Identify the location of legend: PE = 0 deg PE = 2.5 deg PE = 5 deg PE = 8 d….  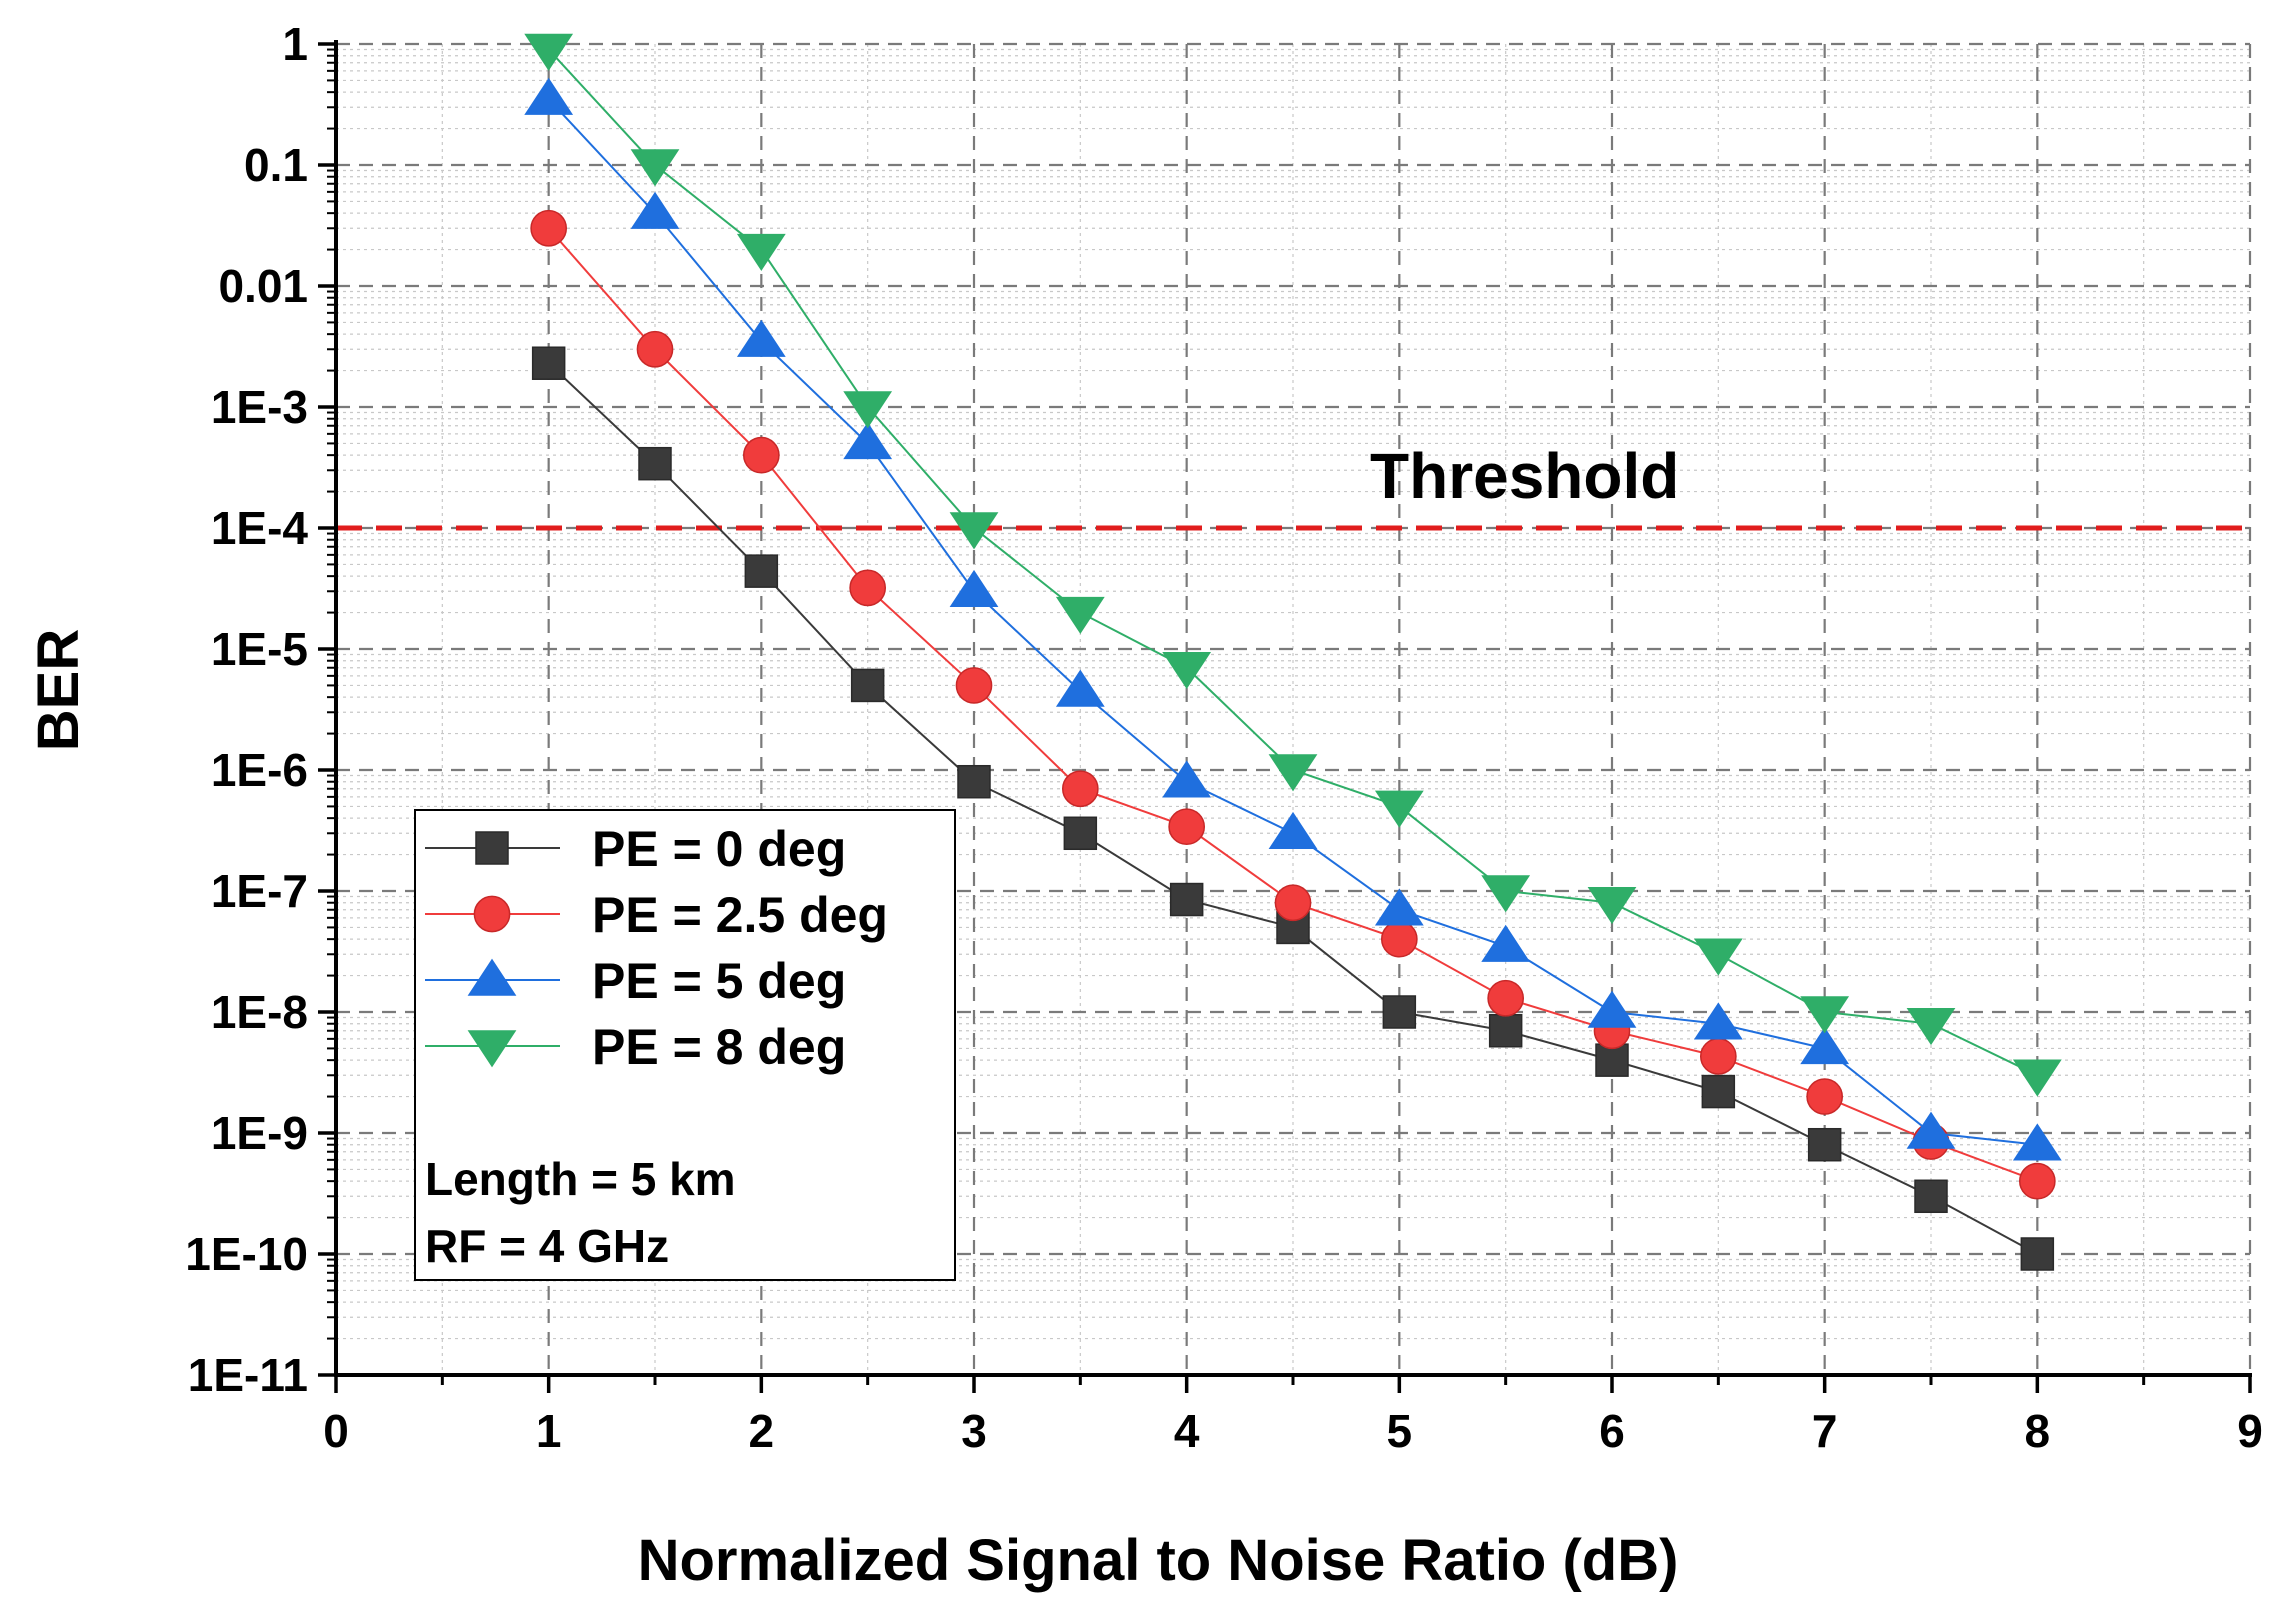
(685, 1045).